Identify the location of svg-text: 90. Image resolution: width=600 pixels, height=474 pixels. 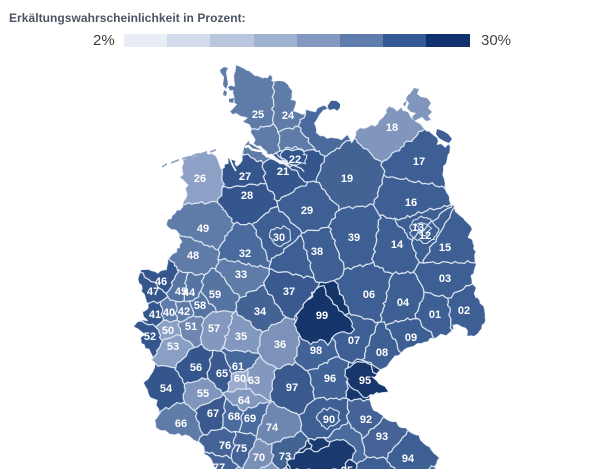
(329, 420).